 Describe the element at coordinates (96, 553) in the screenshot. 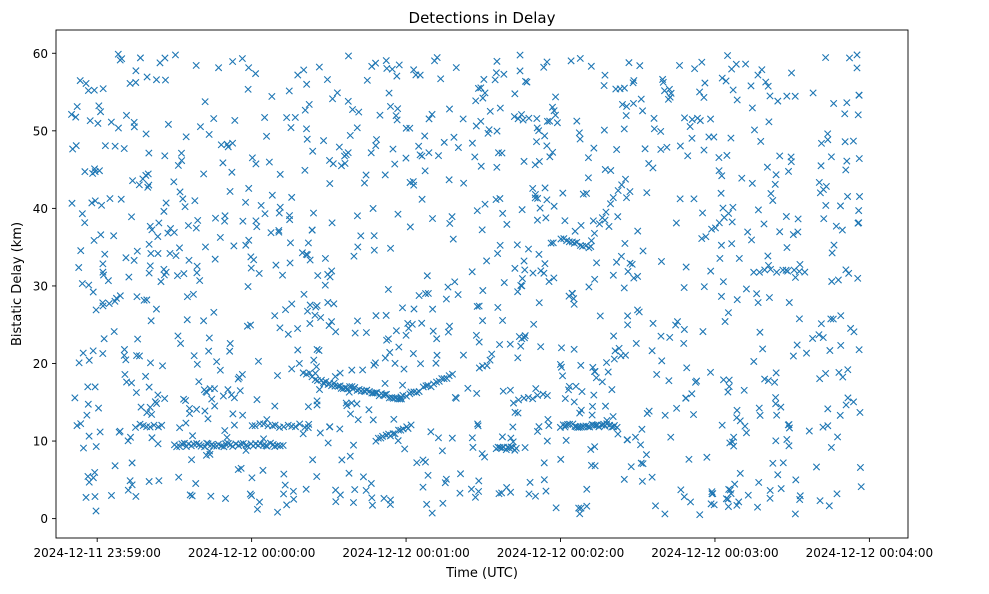

I see `x-tick-label: 2024-12-11 23:59:00` at that location.